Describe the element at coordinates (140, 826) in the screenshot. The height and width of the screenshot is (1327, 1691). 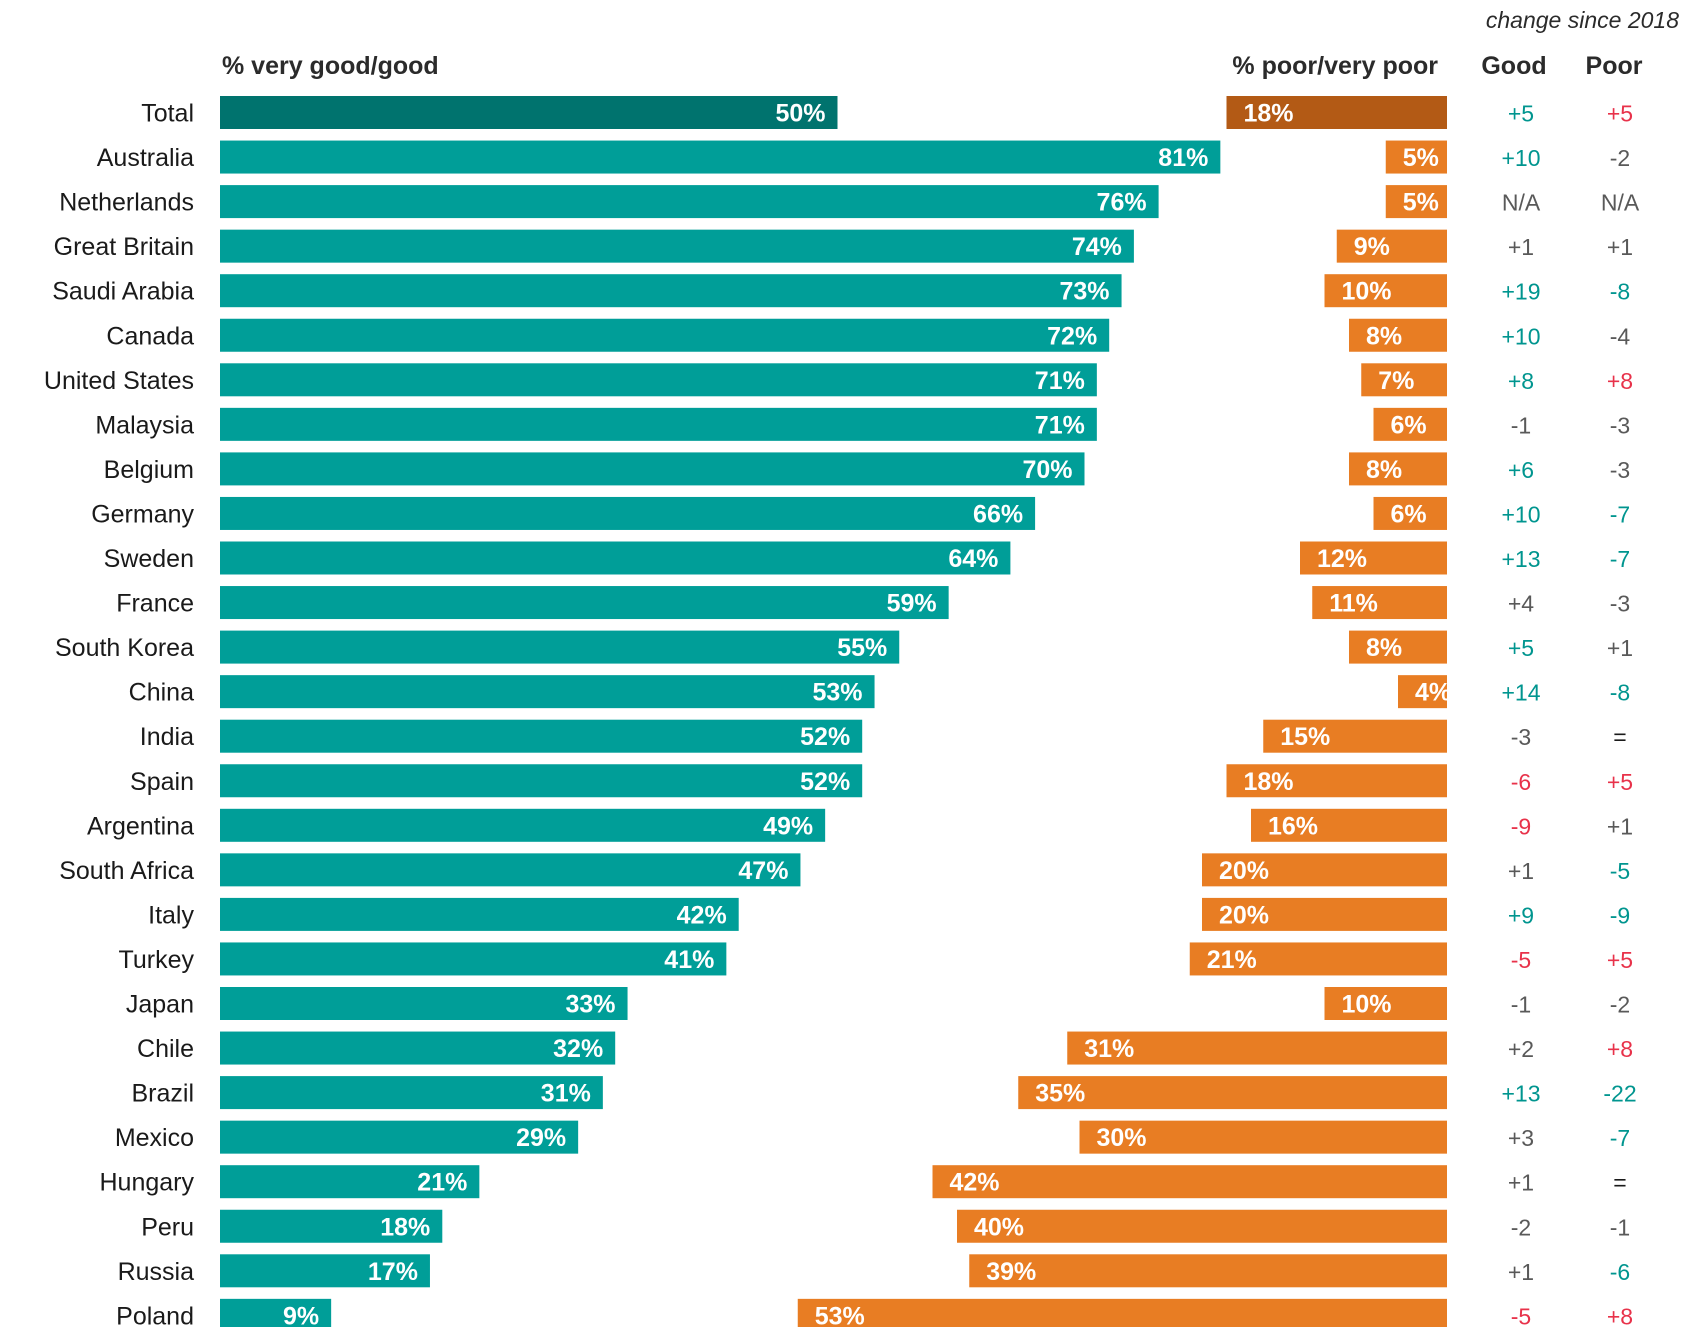
I see `country-label: Argentina` at that location.